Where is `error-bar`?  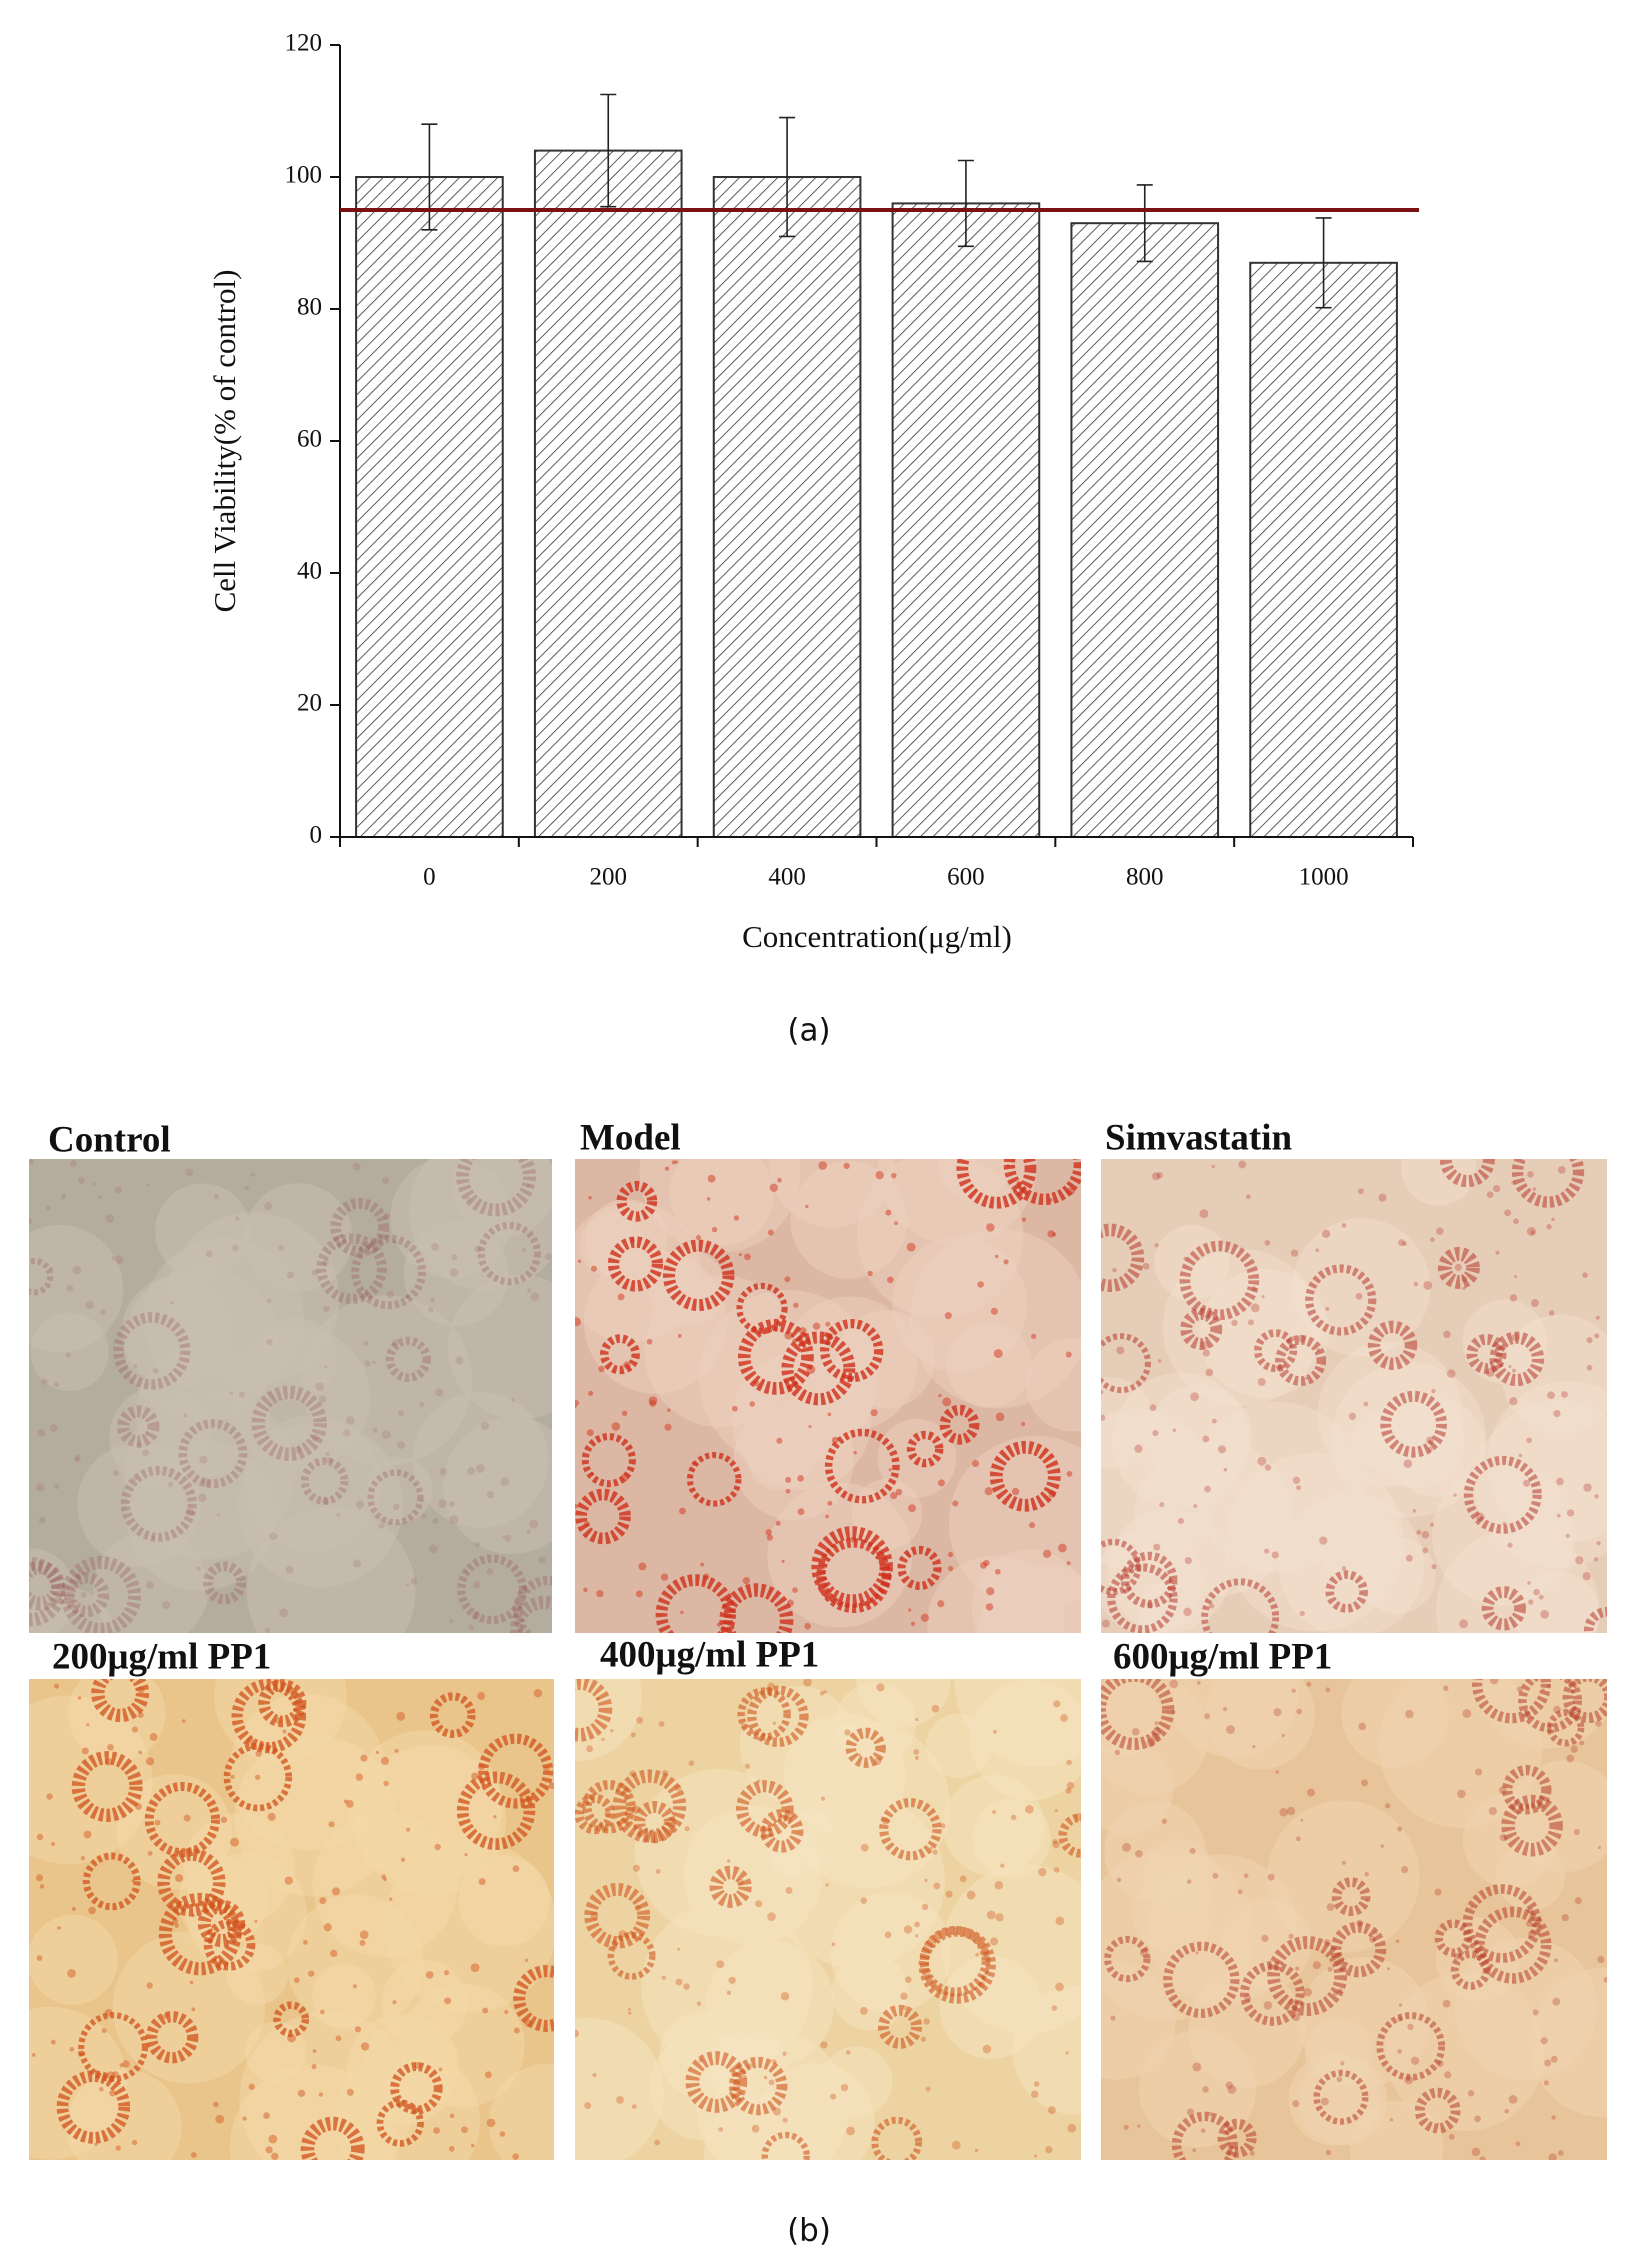 error-bar is located at coordinates (787, 177).